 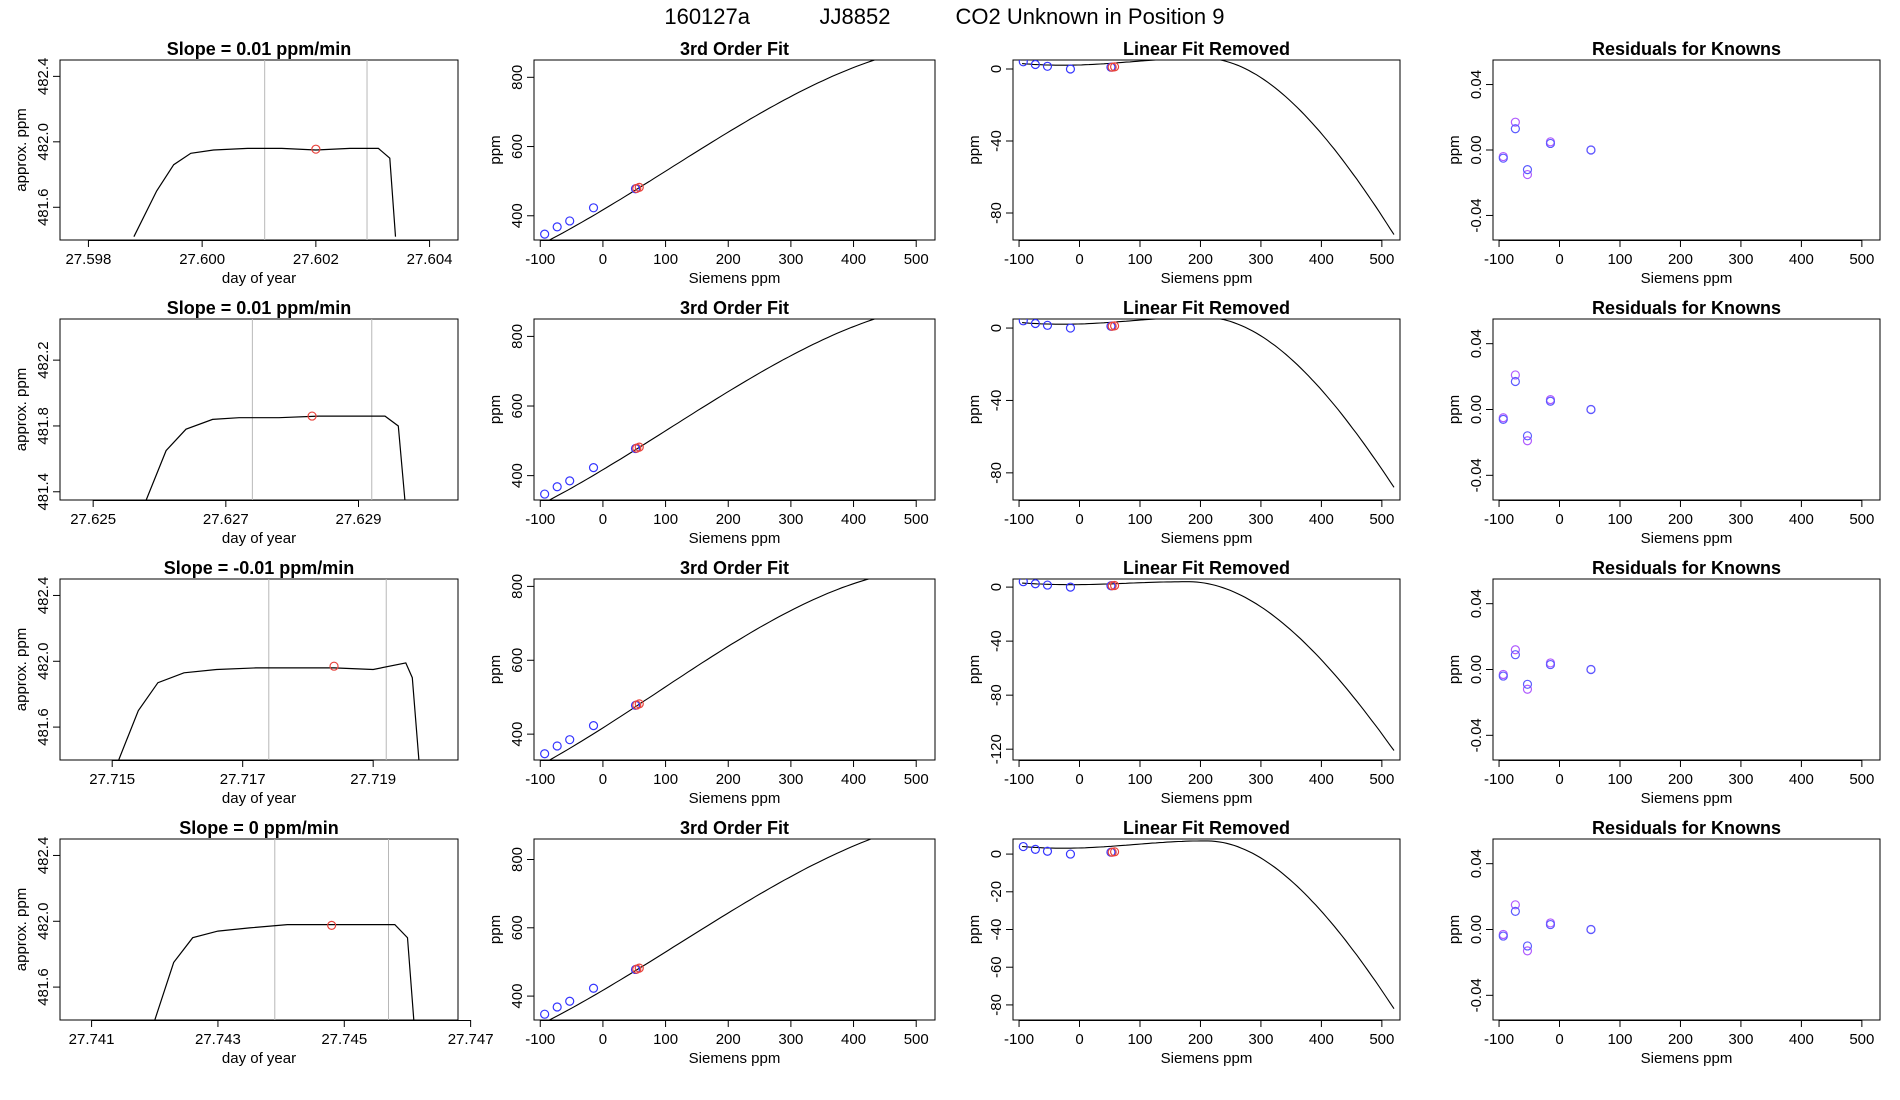 I want to click on y-axis: -0.04 0.00 0.04, so click(x=1480, y=930).